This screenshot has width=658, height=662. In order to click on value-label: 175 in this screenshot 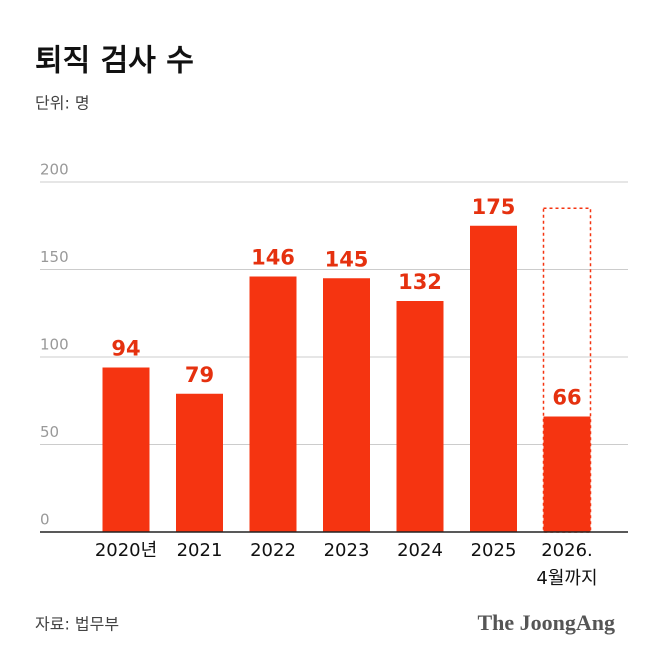, I will do `click(494, 207)`.